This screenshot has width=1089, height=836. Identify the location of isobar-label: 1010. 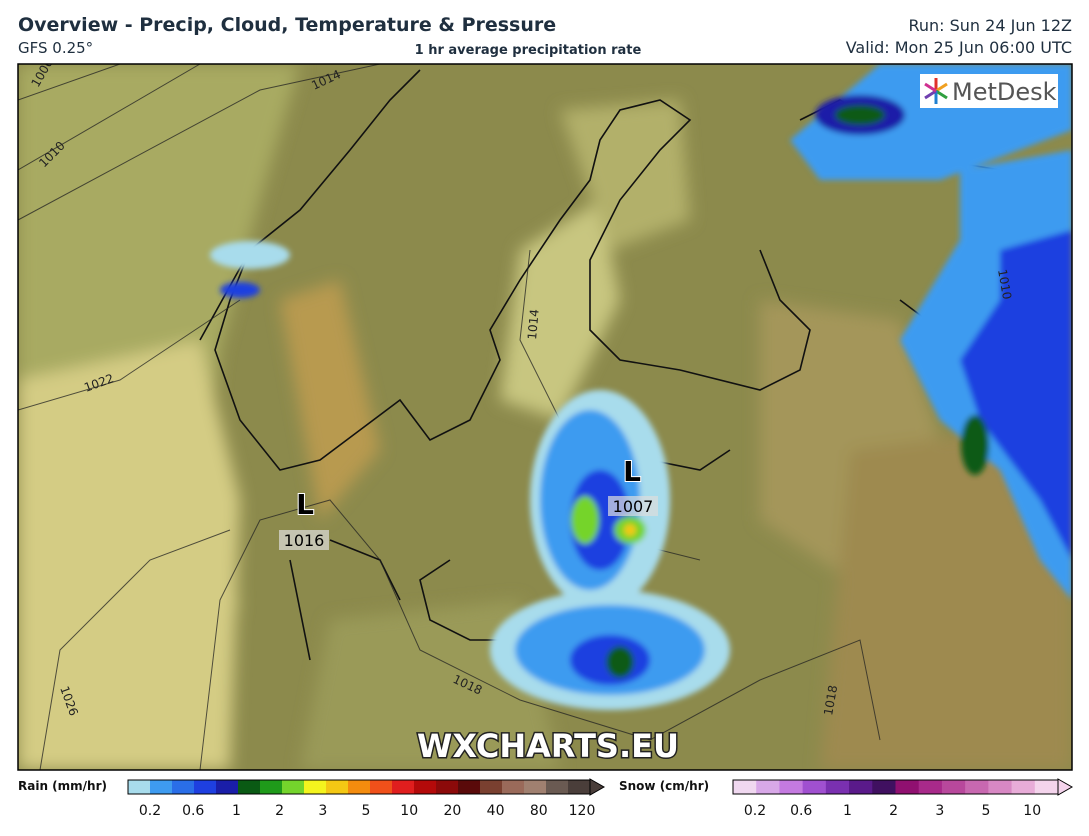
(1004, 284).